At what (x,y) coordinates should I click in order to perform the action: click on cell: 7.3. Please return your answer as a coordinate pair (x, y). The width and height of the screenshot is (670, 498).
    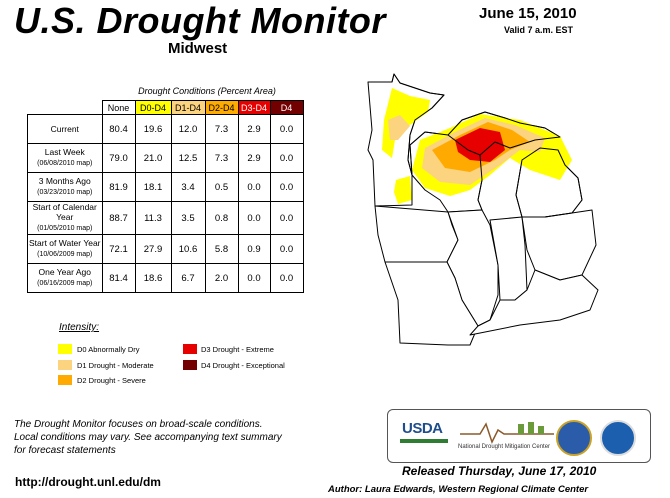
    Looking at the image, I should click on (221, 129).